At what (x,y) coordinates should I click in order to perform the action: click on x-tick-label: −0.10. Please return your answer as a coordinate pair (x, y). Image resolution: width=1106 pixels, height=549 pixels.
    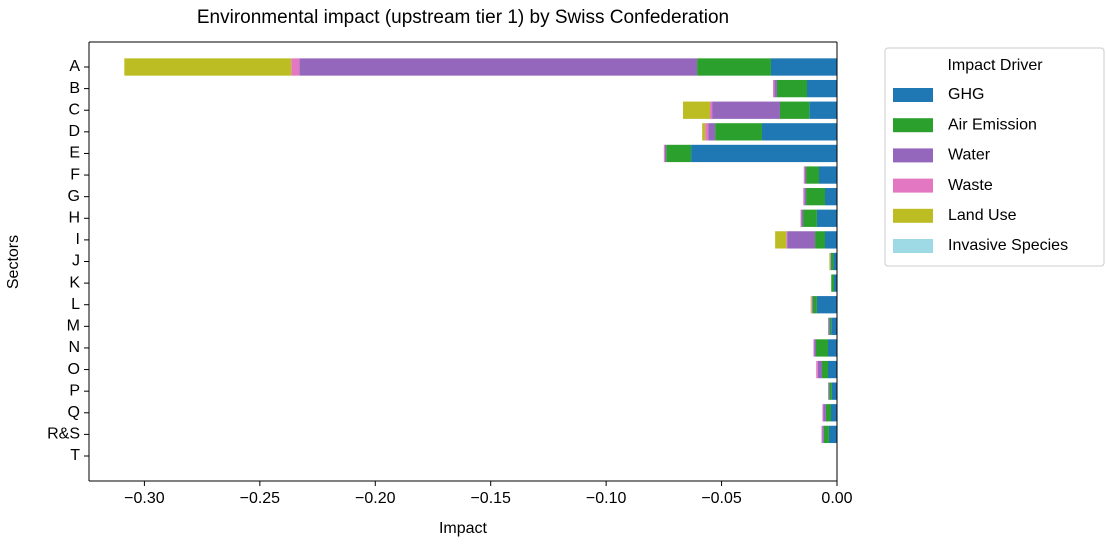
    Looking at the image, I should click on (606, 498).